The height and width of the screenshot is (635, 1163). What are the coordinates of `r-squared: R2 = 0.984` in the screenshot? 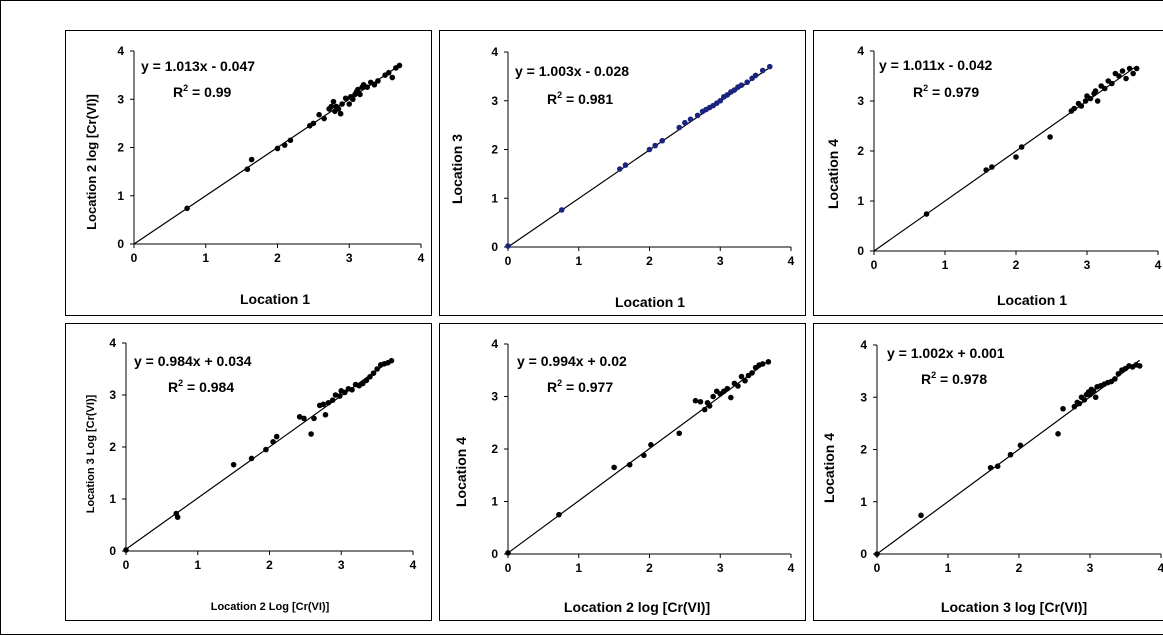 It's located at (201, 386).